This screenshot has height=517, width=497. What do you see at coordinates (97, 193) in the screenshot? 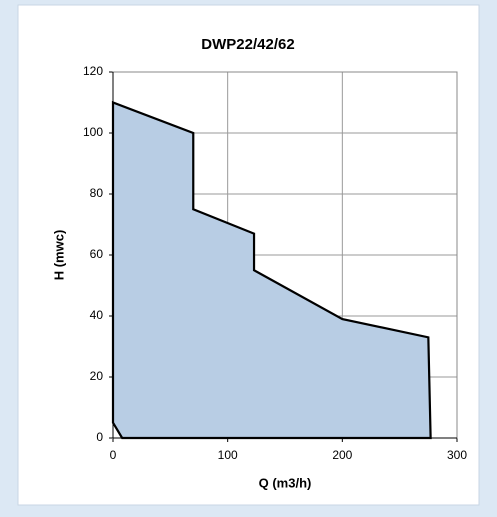
I see `y-tick-label: 80` at bounding box center [97, 193].